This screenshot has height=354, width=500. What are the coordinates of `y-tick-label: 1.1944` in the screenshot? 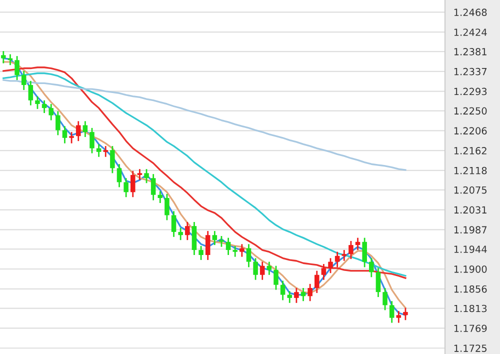 It's located at (470, 249).